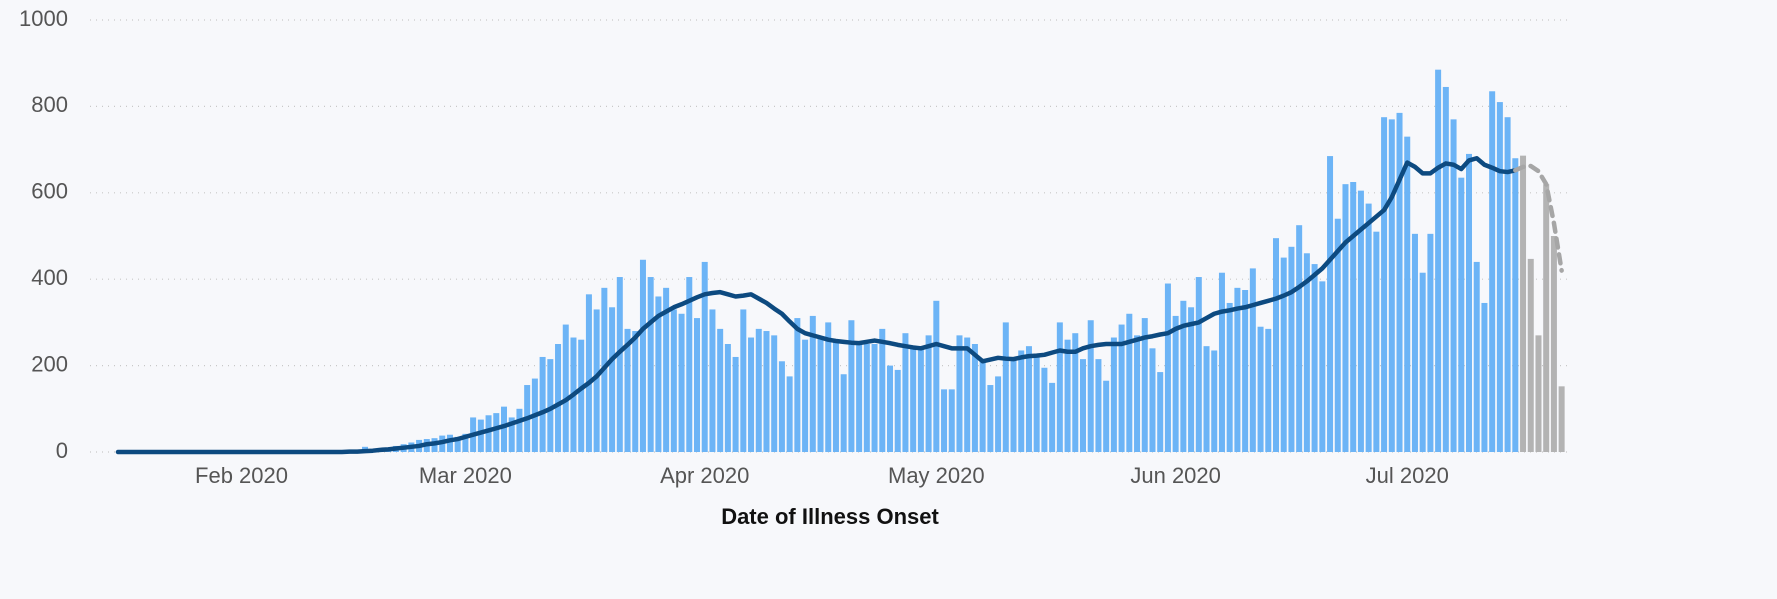 The image size is (1777, 599). I want to click on y-tick-label: 400, so click(49, 277).